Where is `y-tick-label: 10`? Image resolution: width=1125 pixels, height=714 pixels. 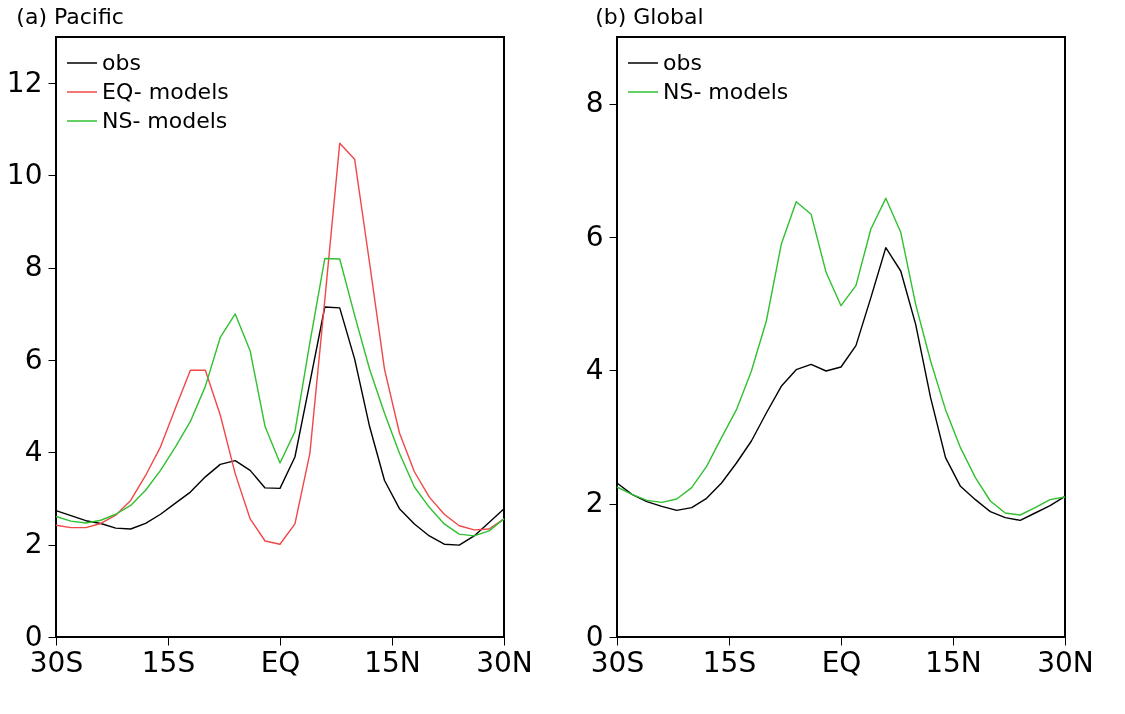 y-tick-label: 10 is located at coordinates (24, 174).